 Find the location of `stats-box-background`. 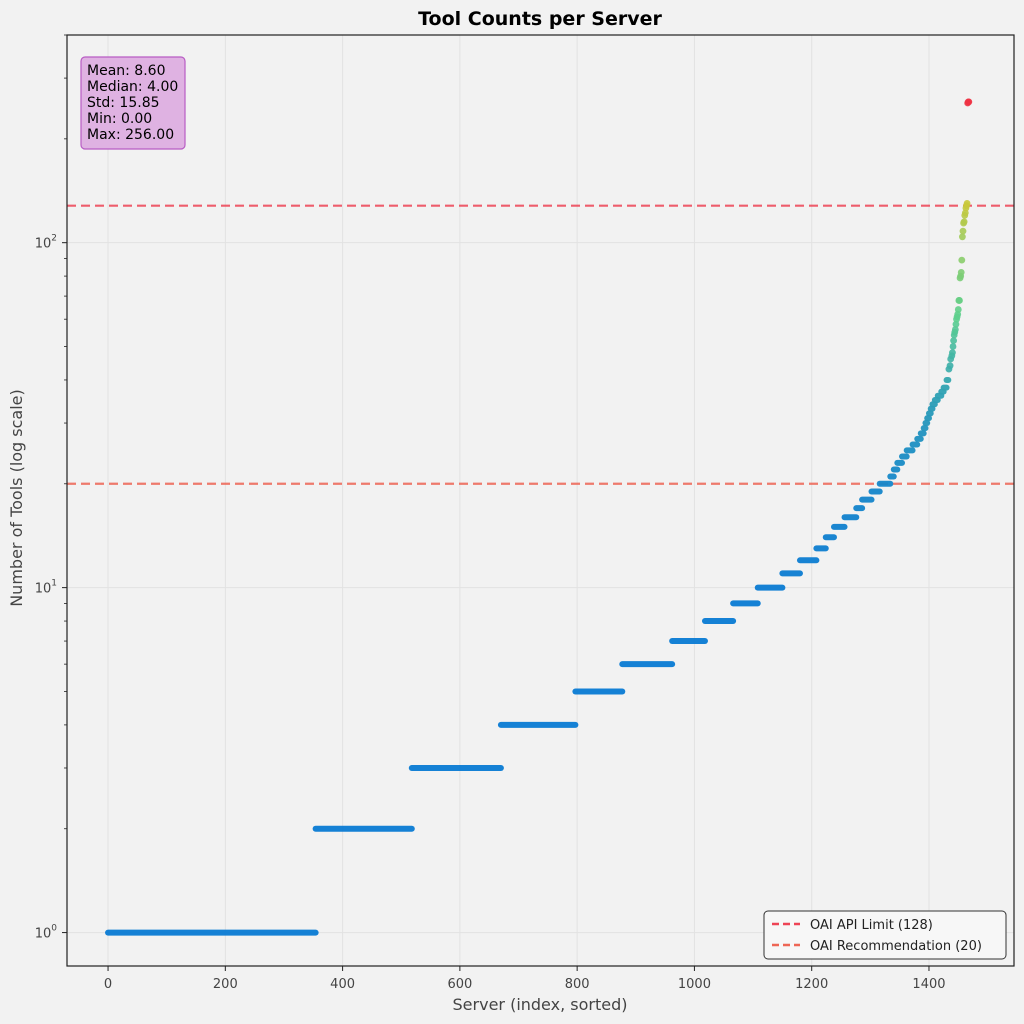

stats-box-background is located at coordinates (133, 103).